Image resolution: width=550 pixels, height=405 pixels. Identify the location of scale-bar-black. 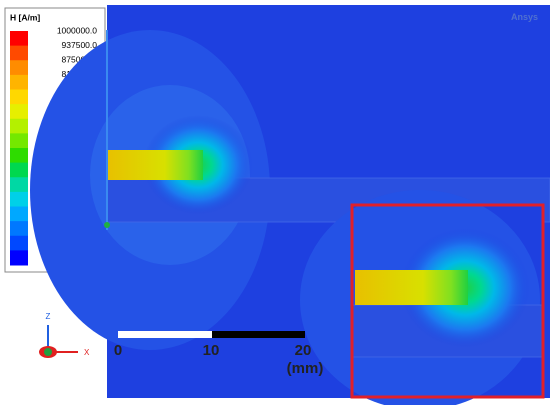
(258, 334).